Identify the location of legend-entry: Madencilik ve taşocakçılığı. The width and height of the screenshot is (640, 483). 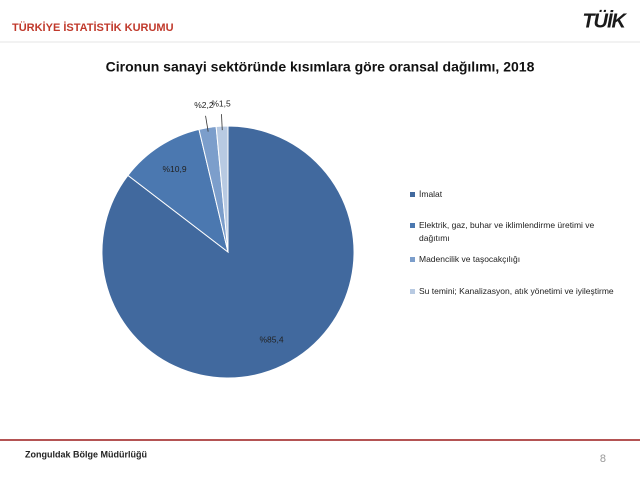
(512, 259).